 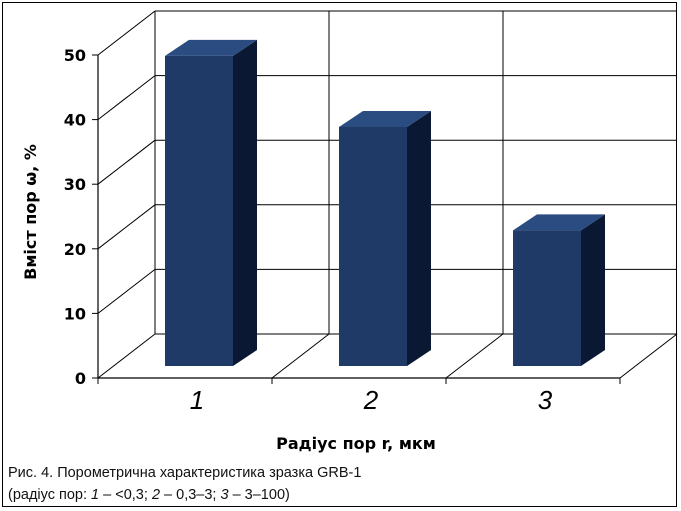 I want to click on x-axis-title: Радіус пор r, мкм, so click(x=356, y=443).